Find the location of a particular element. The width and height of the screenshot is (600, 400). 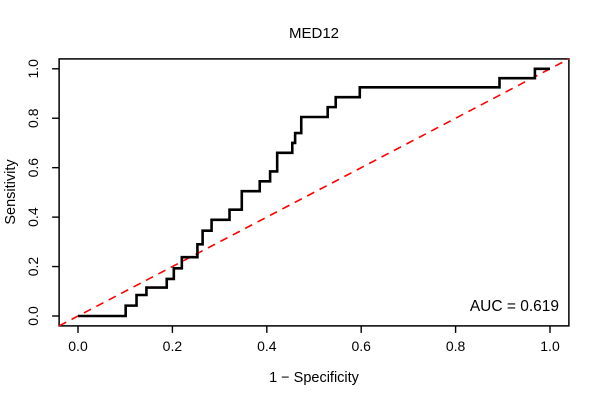

auc-annotation: AUC = 0.619 is located at coordinates (514, 306).